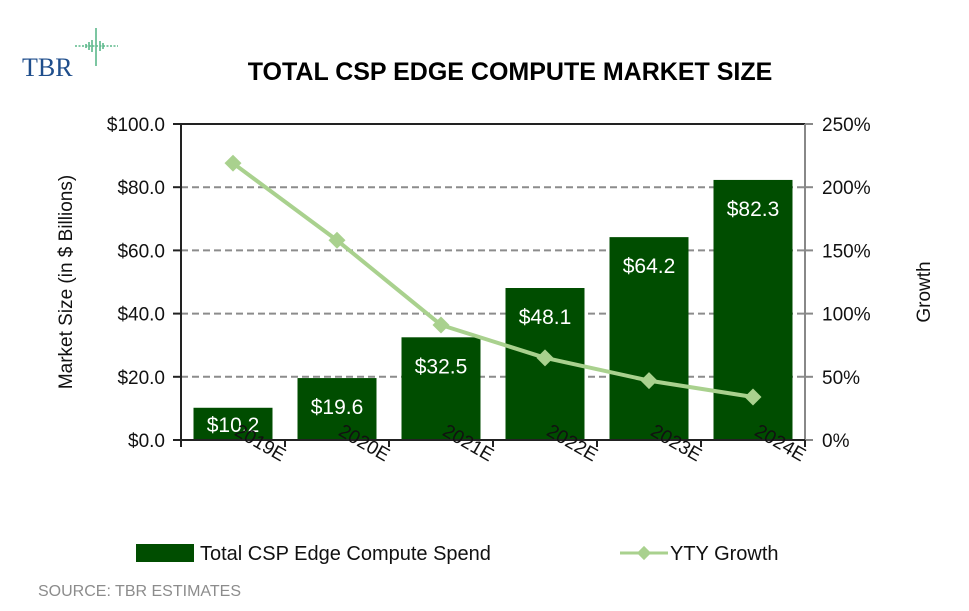 This screenshot has height=611, width=969. What do you see at coordinates (144, 283) in the screenshot?
I see `y-axis-ticks: $0.0 $20.0 $40.0 $60.0 $80.0 $100.0` at bounding box center [144, 283].